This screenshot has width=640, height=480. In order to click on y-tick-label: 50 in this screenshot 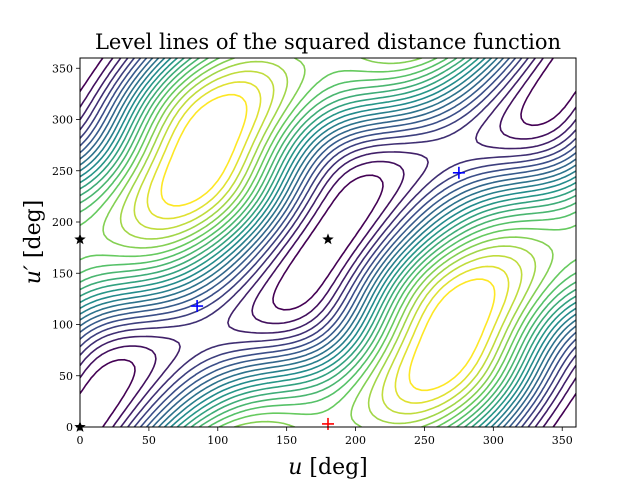, I will do `click(66, 376)`.